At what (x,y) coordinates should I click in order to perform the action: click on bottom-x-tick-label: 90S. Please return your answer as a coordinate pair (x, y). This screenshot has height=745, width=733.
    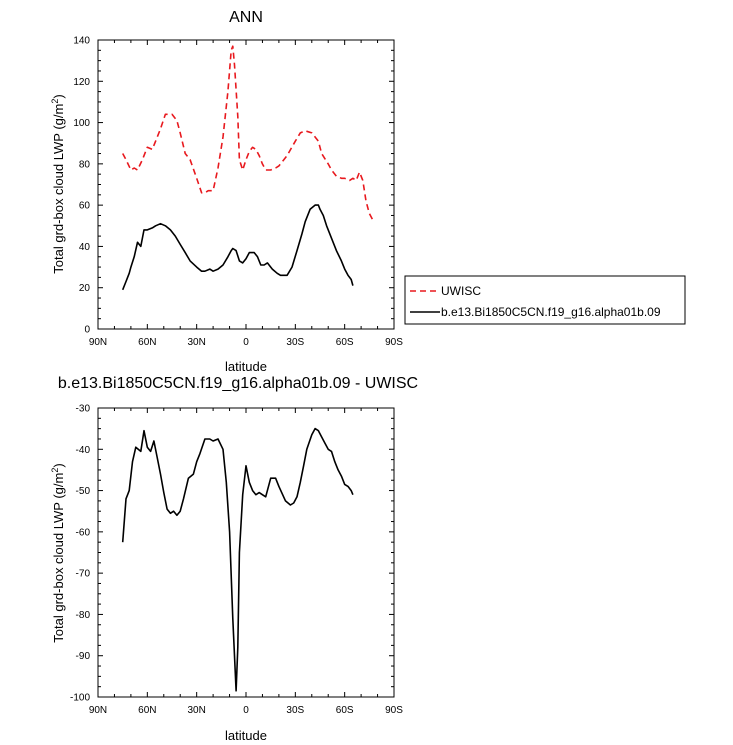
    Looking at the image, I should click on (394, 710).